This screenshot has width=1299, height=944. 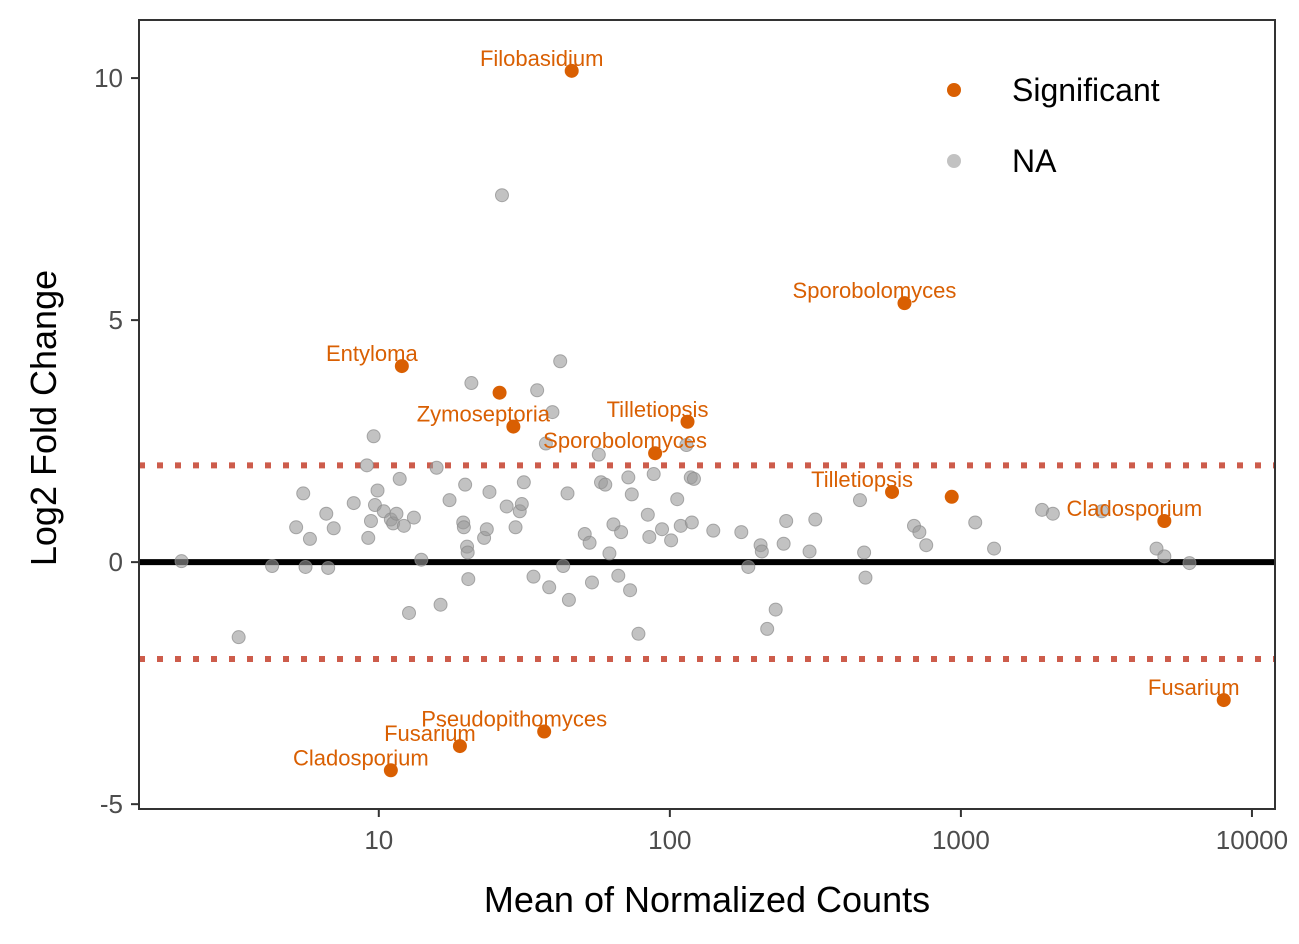 What do you see at coordinates (1086, 90) in the screenshot?
I see `legend-label: Significant` at bounding box center [1086, 90].